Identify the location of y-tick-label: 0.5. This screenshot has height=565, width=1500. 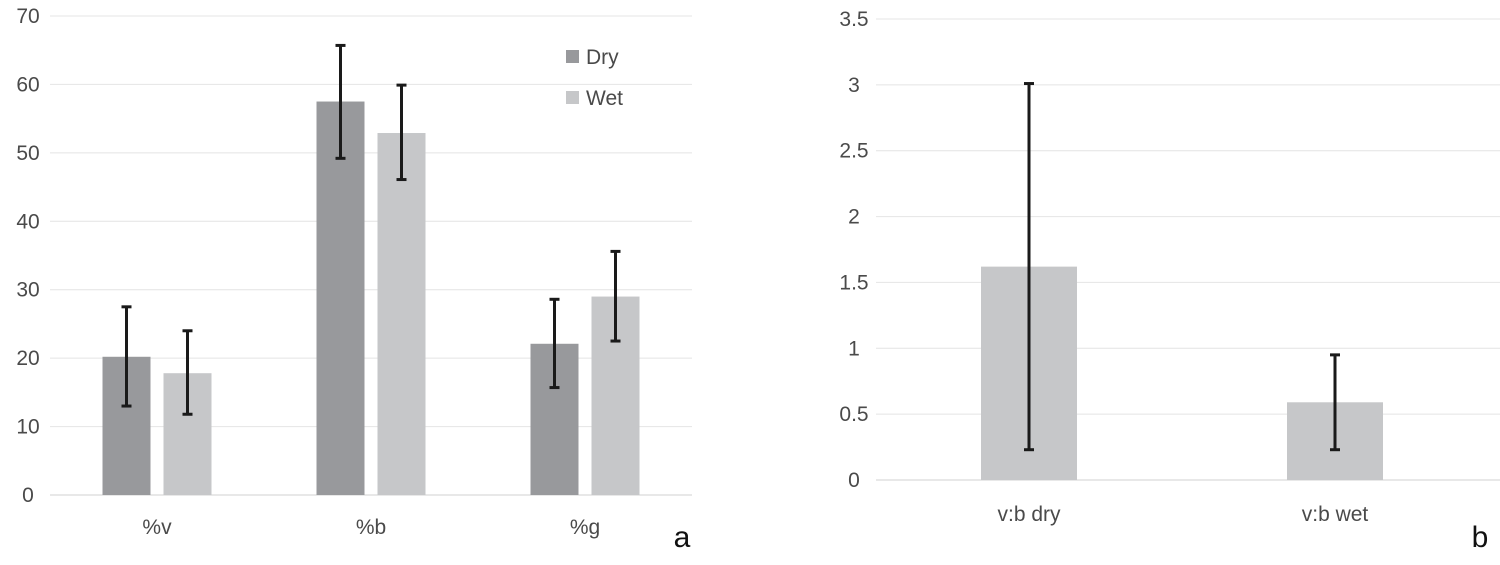
(853, 414).